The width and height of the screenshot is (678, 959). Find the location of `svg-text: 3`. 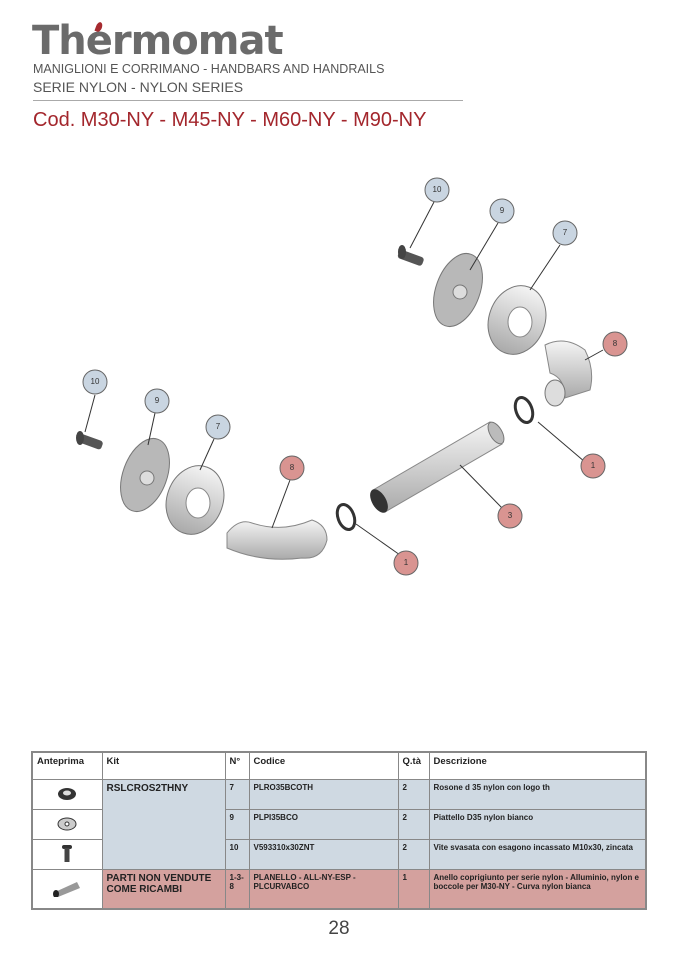

svg-text: 3 is located at coordinates (510, 515).